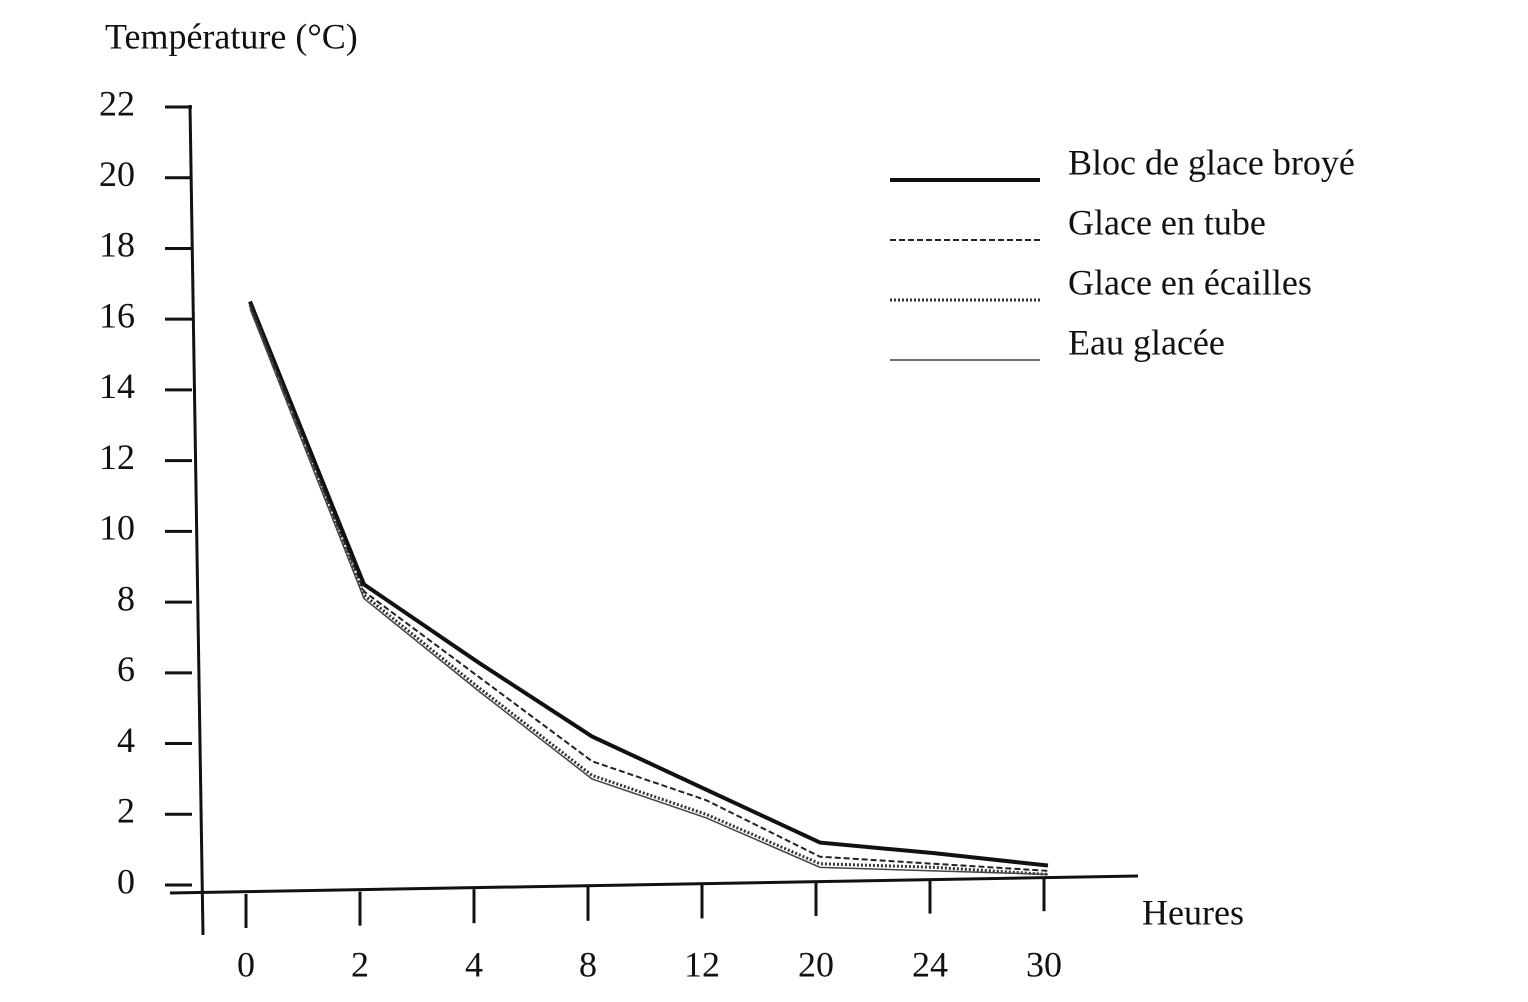 This screenshot has width=1528, height=1002. What do you see at coordinates (246, 964) in the screenshot?
I see `x-tick-label: 0` at bounding box center [246, 964].